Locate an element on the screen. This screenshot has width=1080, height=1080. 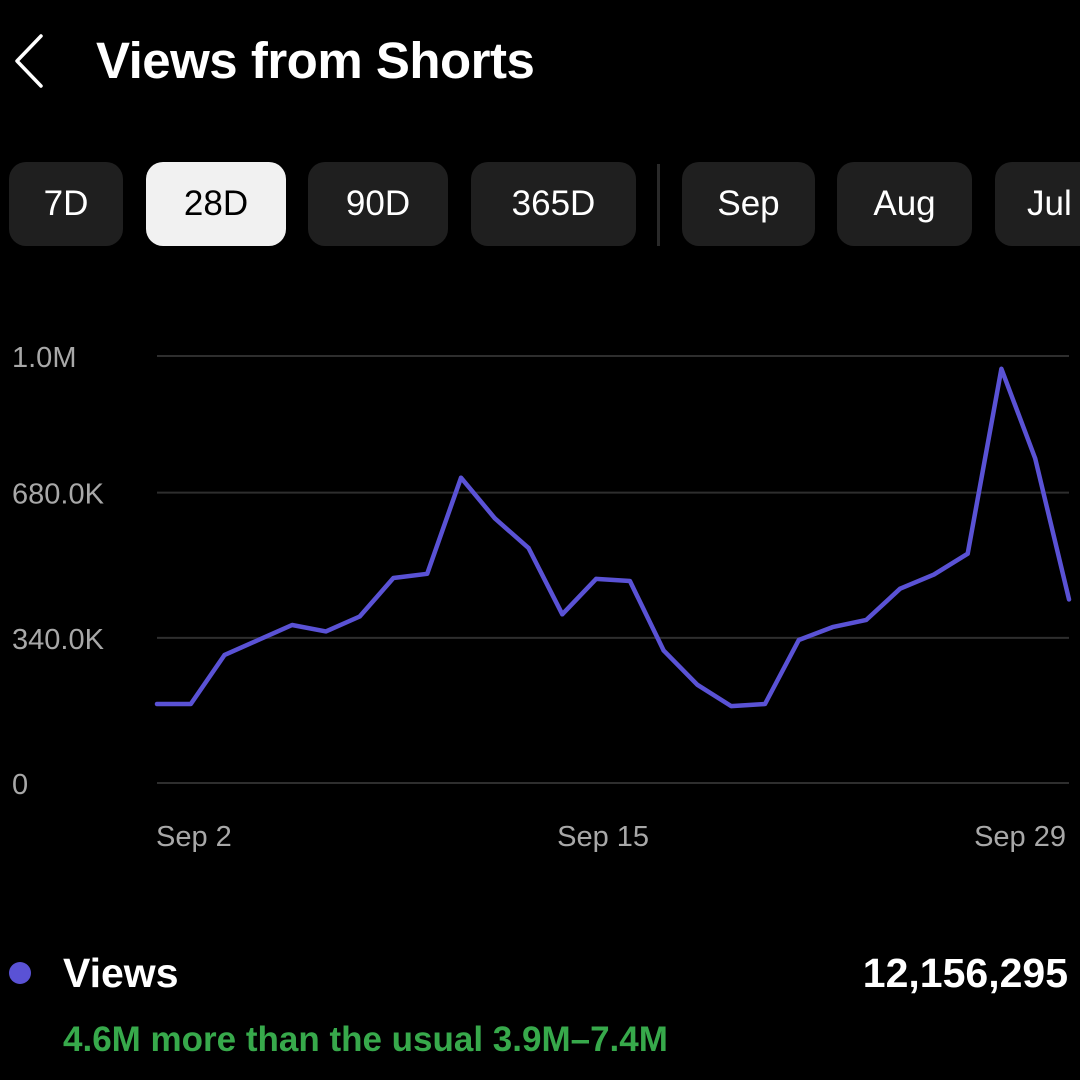
comparison-text: 4.6M more than the usual 3.9M–7.4M is located at coordinates (365, 1039).